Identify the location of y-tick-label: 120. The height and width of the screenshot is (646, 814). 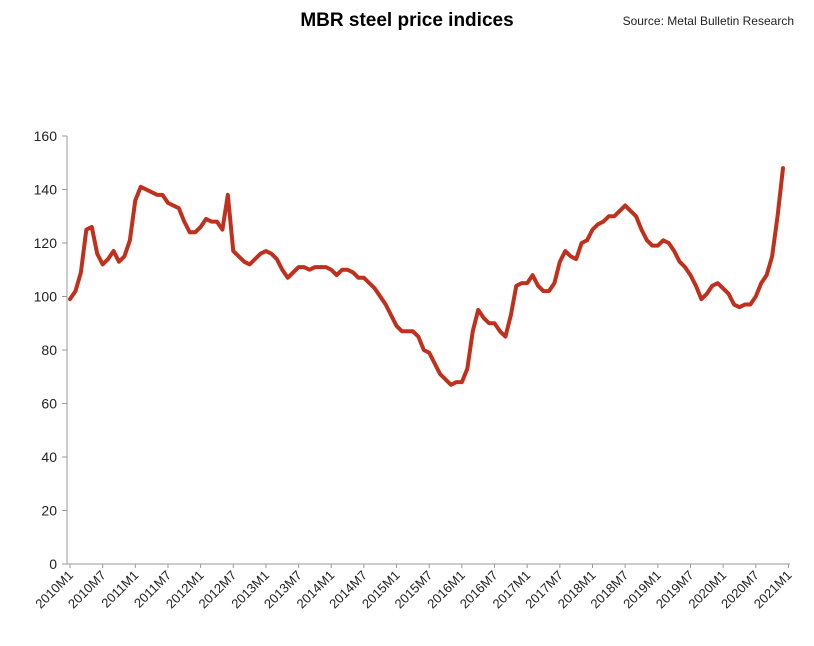
(46, 243).